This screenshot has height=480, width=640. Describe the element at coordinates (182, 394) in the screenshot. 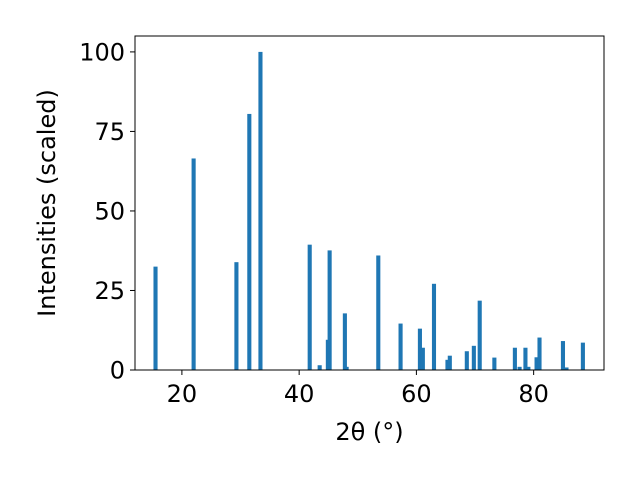

I see `x-tick-label-0: 20` at that location.